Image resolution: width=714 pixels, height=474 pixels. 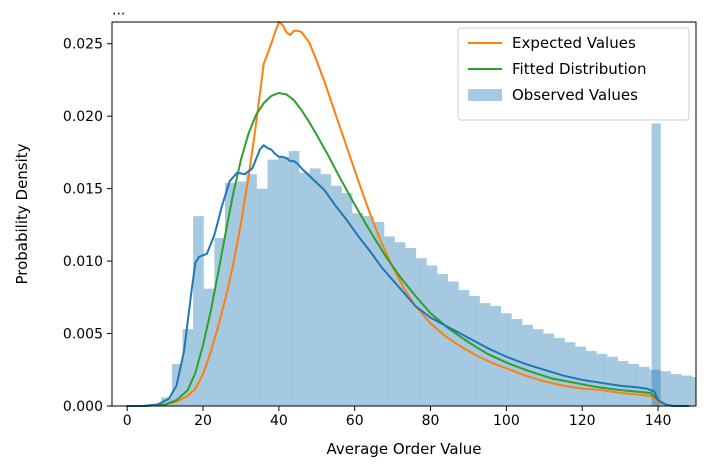 I want to click on y-tick-label: 0.015, so click(x=83, y=190).